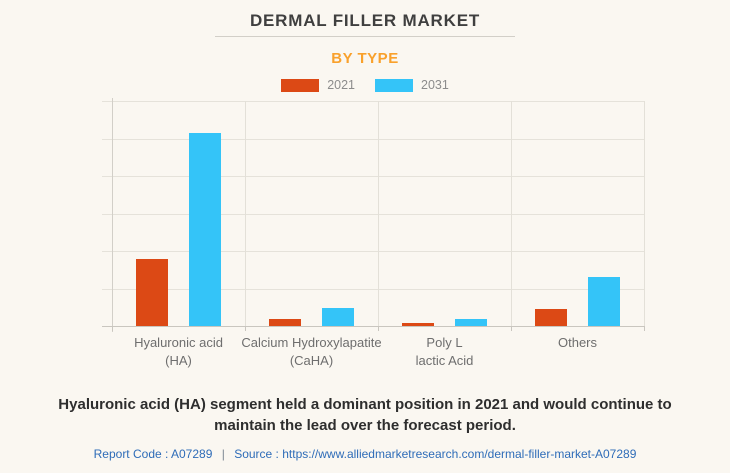 The width and height of the screenshot is (730, 473). I want to click on x-axis-label-line: (CaHA), so click(311, 360).